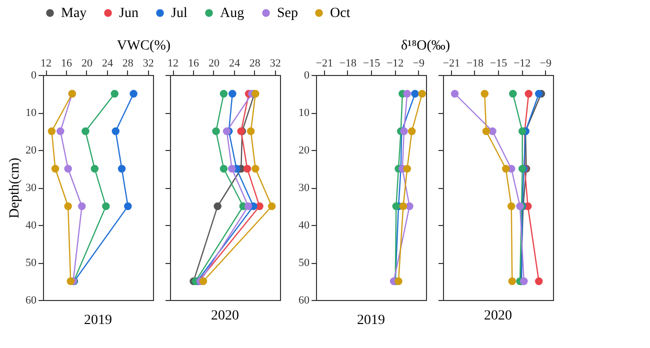  What do you see at coordinates (340, 13) in the screenshot?
I see `legend-label: Oct` at bounding box center [340, 13].